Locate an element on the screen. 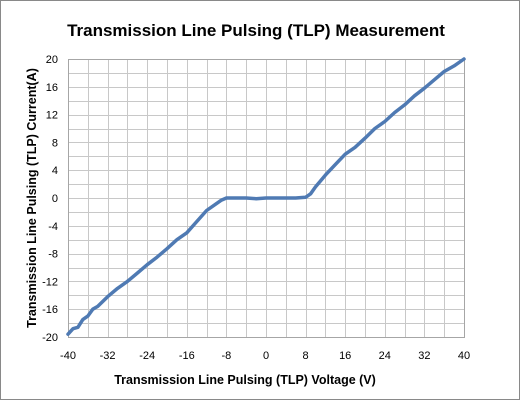 The height and width of the screenshot is (400, 520). x-tick-label: 32 is located at coordinates (424, 356).